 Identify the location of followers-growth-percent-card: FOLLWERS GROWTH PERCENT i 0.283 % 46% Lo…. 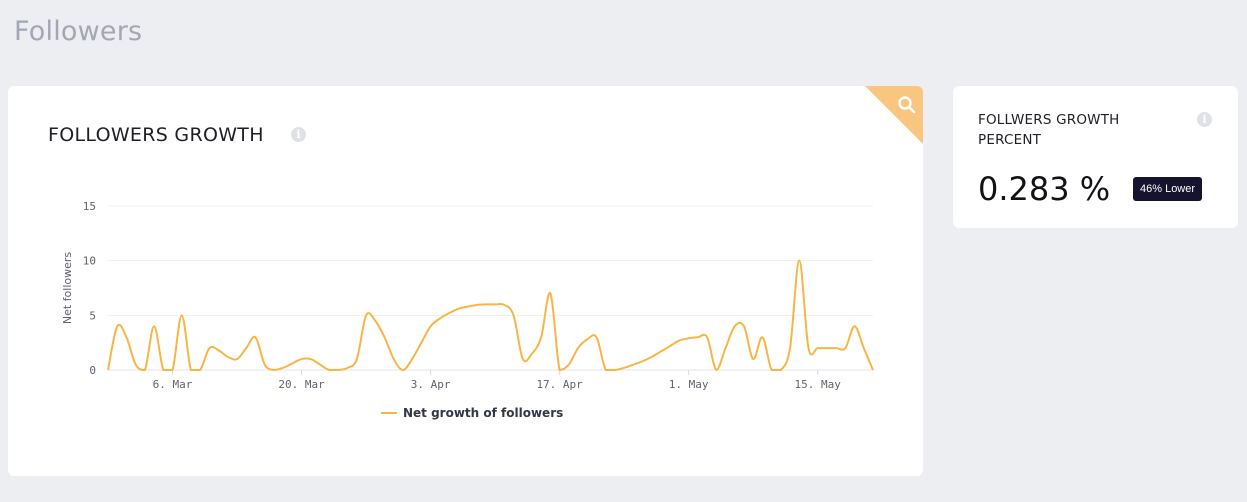
(1095, 157).